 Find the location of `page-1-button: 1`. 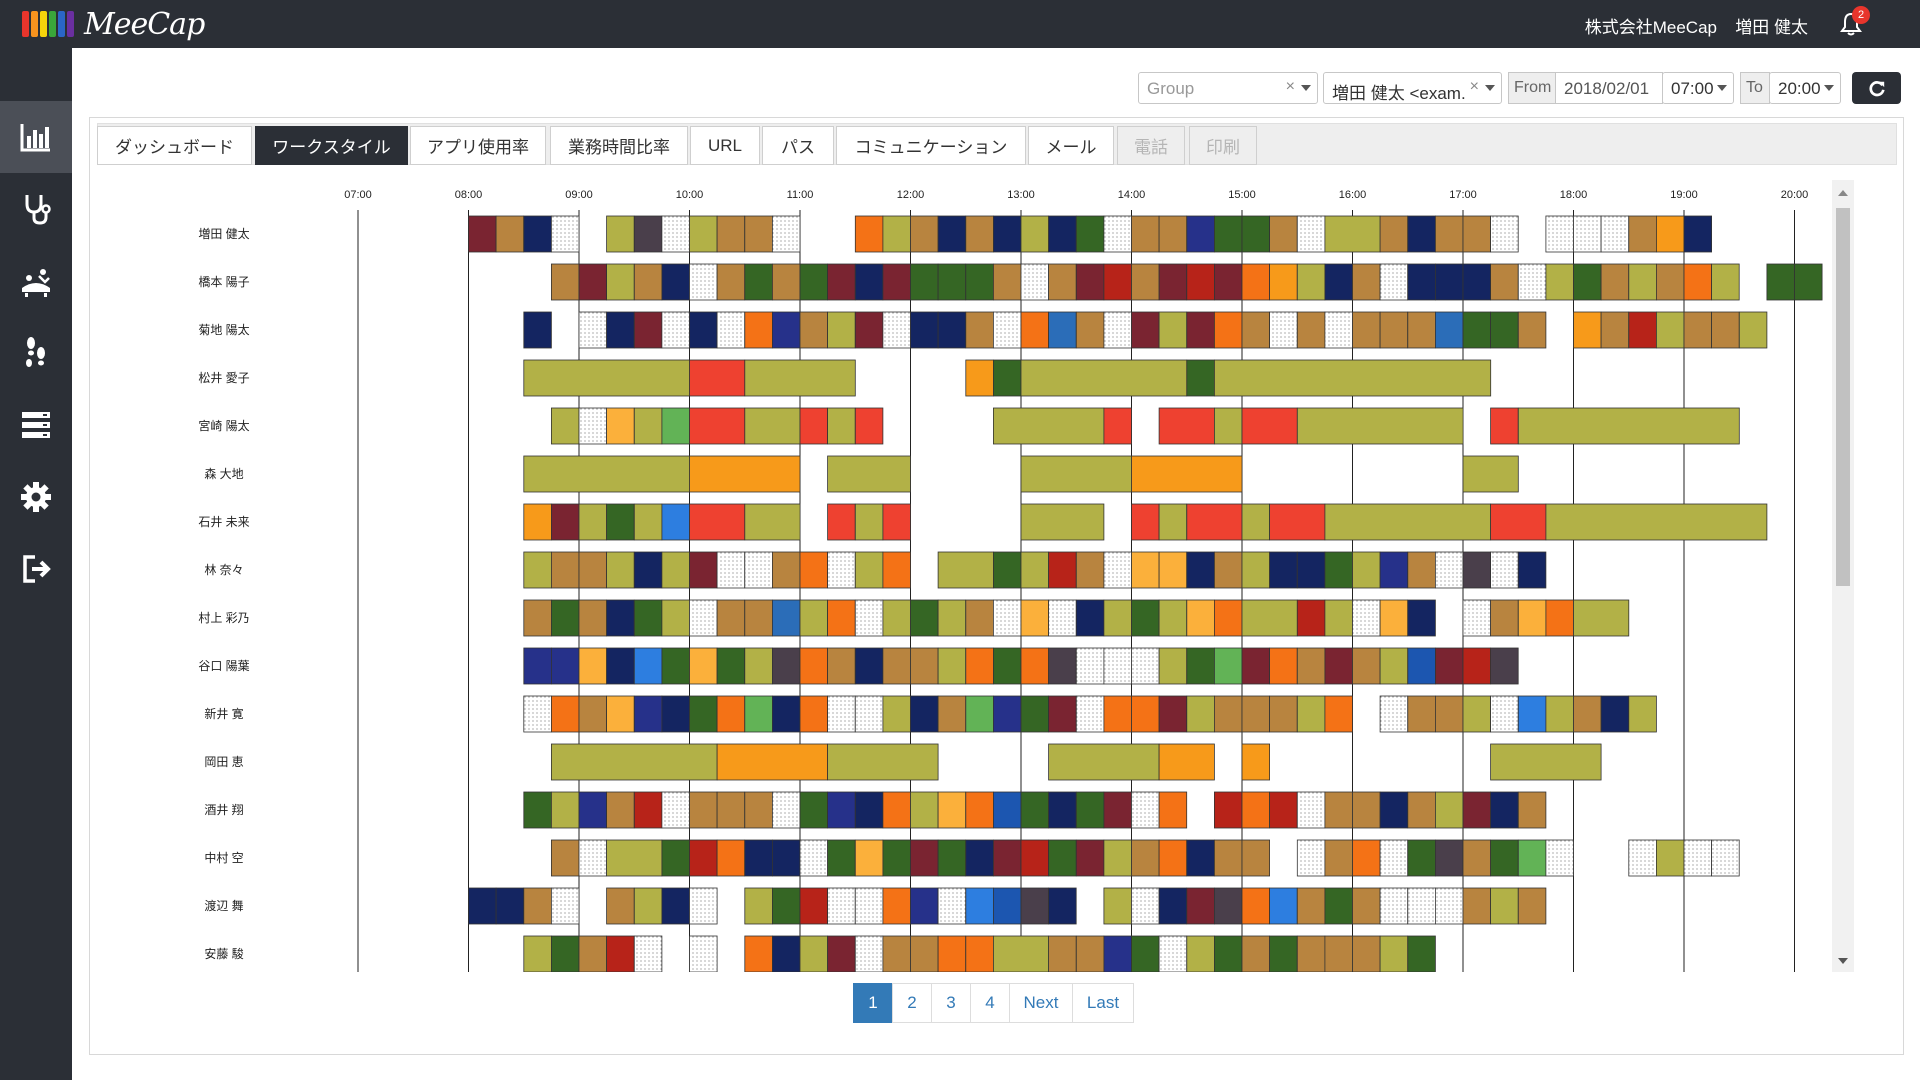

page-1-button: 1 is located at coordinates (873, 1003).